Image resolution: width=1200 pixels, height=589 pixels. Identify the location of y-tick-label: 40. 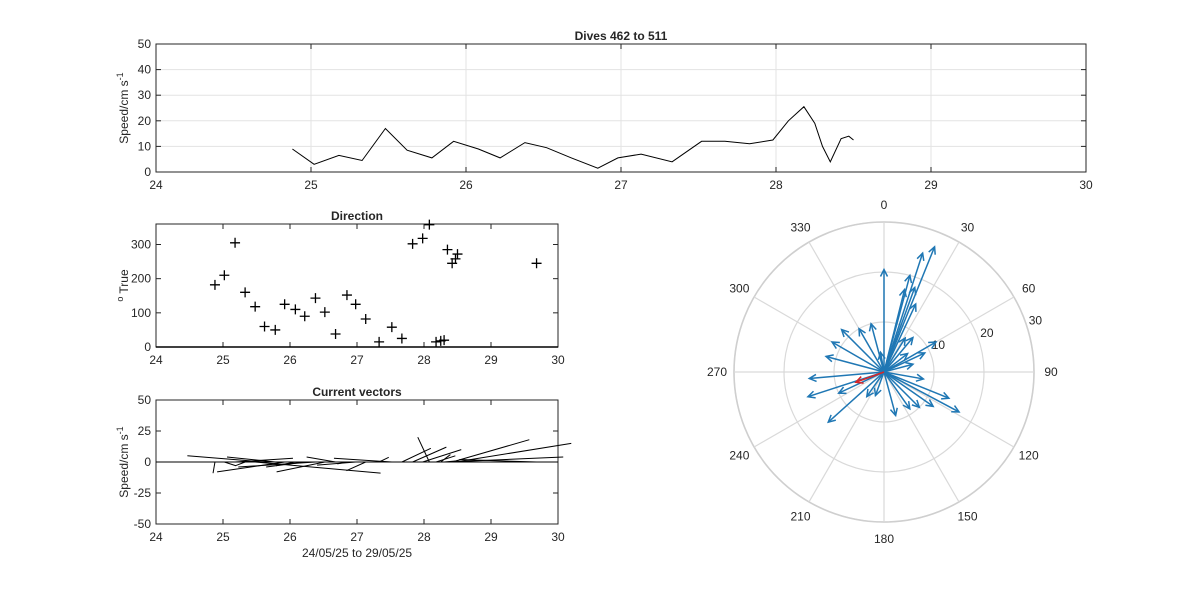
(145, 70).